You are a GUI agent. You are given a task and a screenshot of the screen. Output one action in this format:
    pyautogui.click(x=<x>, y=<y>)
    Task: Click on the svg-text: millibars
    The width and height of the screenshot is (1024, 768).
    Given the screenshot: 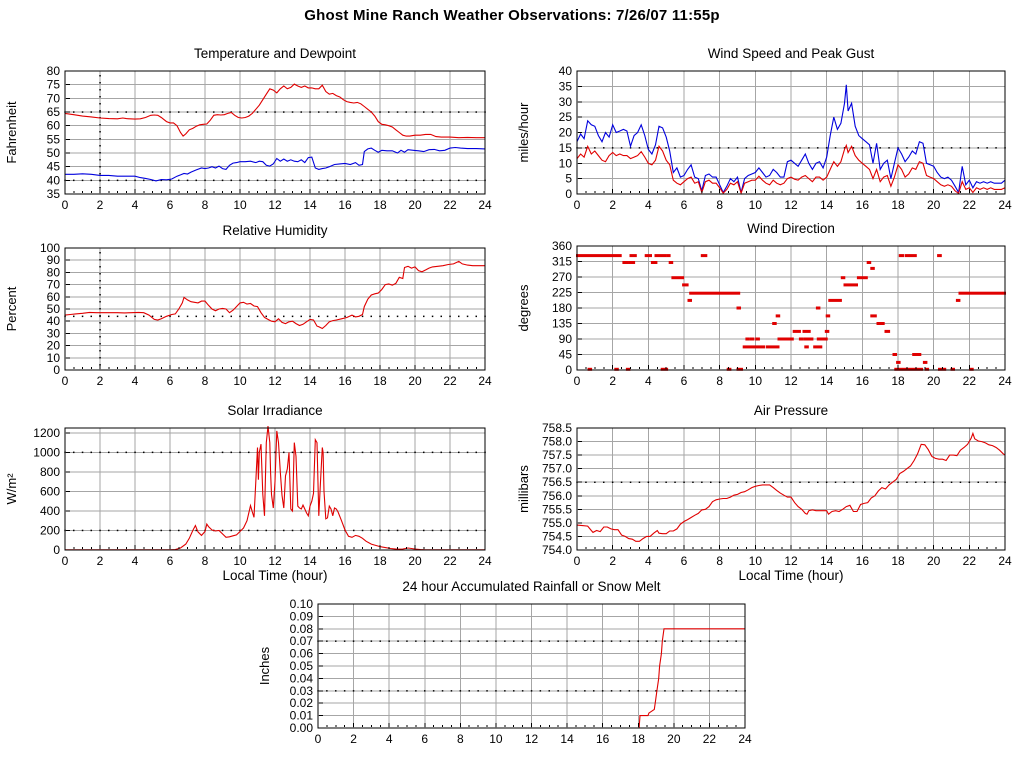 What is the action you would take?
    pyautogui.click(x=523, y=489)
    